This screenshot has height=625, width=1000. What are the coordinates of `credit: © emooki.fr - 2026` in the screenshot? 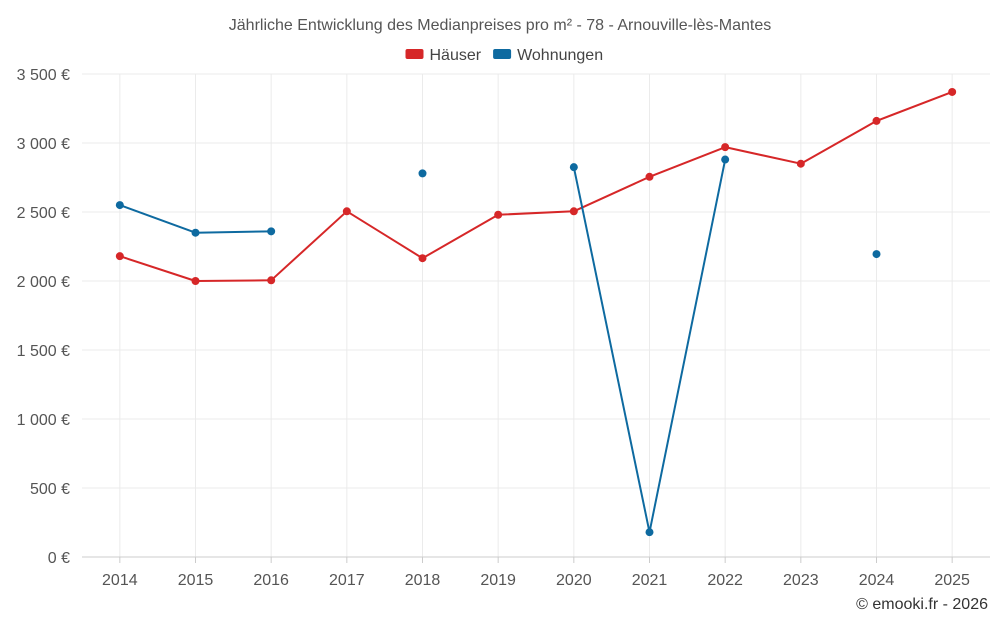 It's located at (922, 604).